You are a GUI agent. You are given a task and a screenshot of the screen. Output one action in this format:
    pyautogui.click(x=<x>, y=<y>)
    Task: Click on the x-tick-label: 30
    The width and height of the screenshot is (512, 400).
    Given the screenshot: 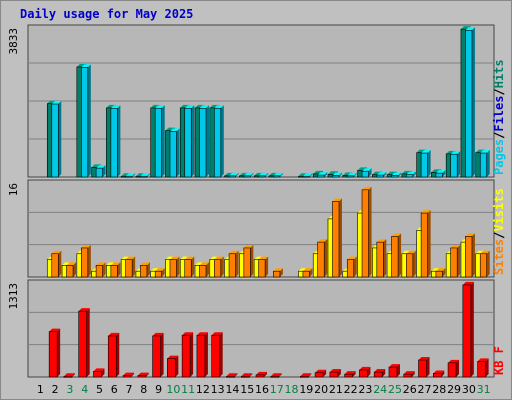 What is the action you would take?
    pyautogui.click(x=469, y=389)
    